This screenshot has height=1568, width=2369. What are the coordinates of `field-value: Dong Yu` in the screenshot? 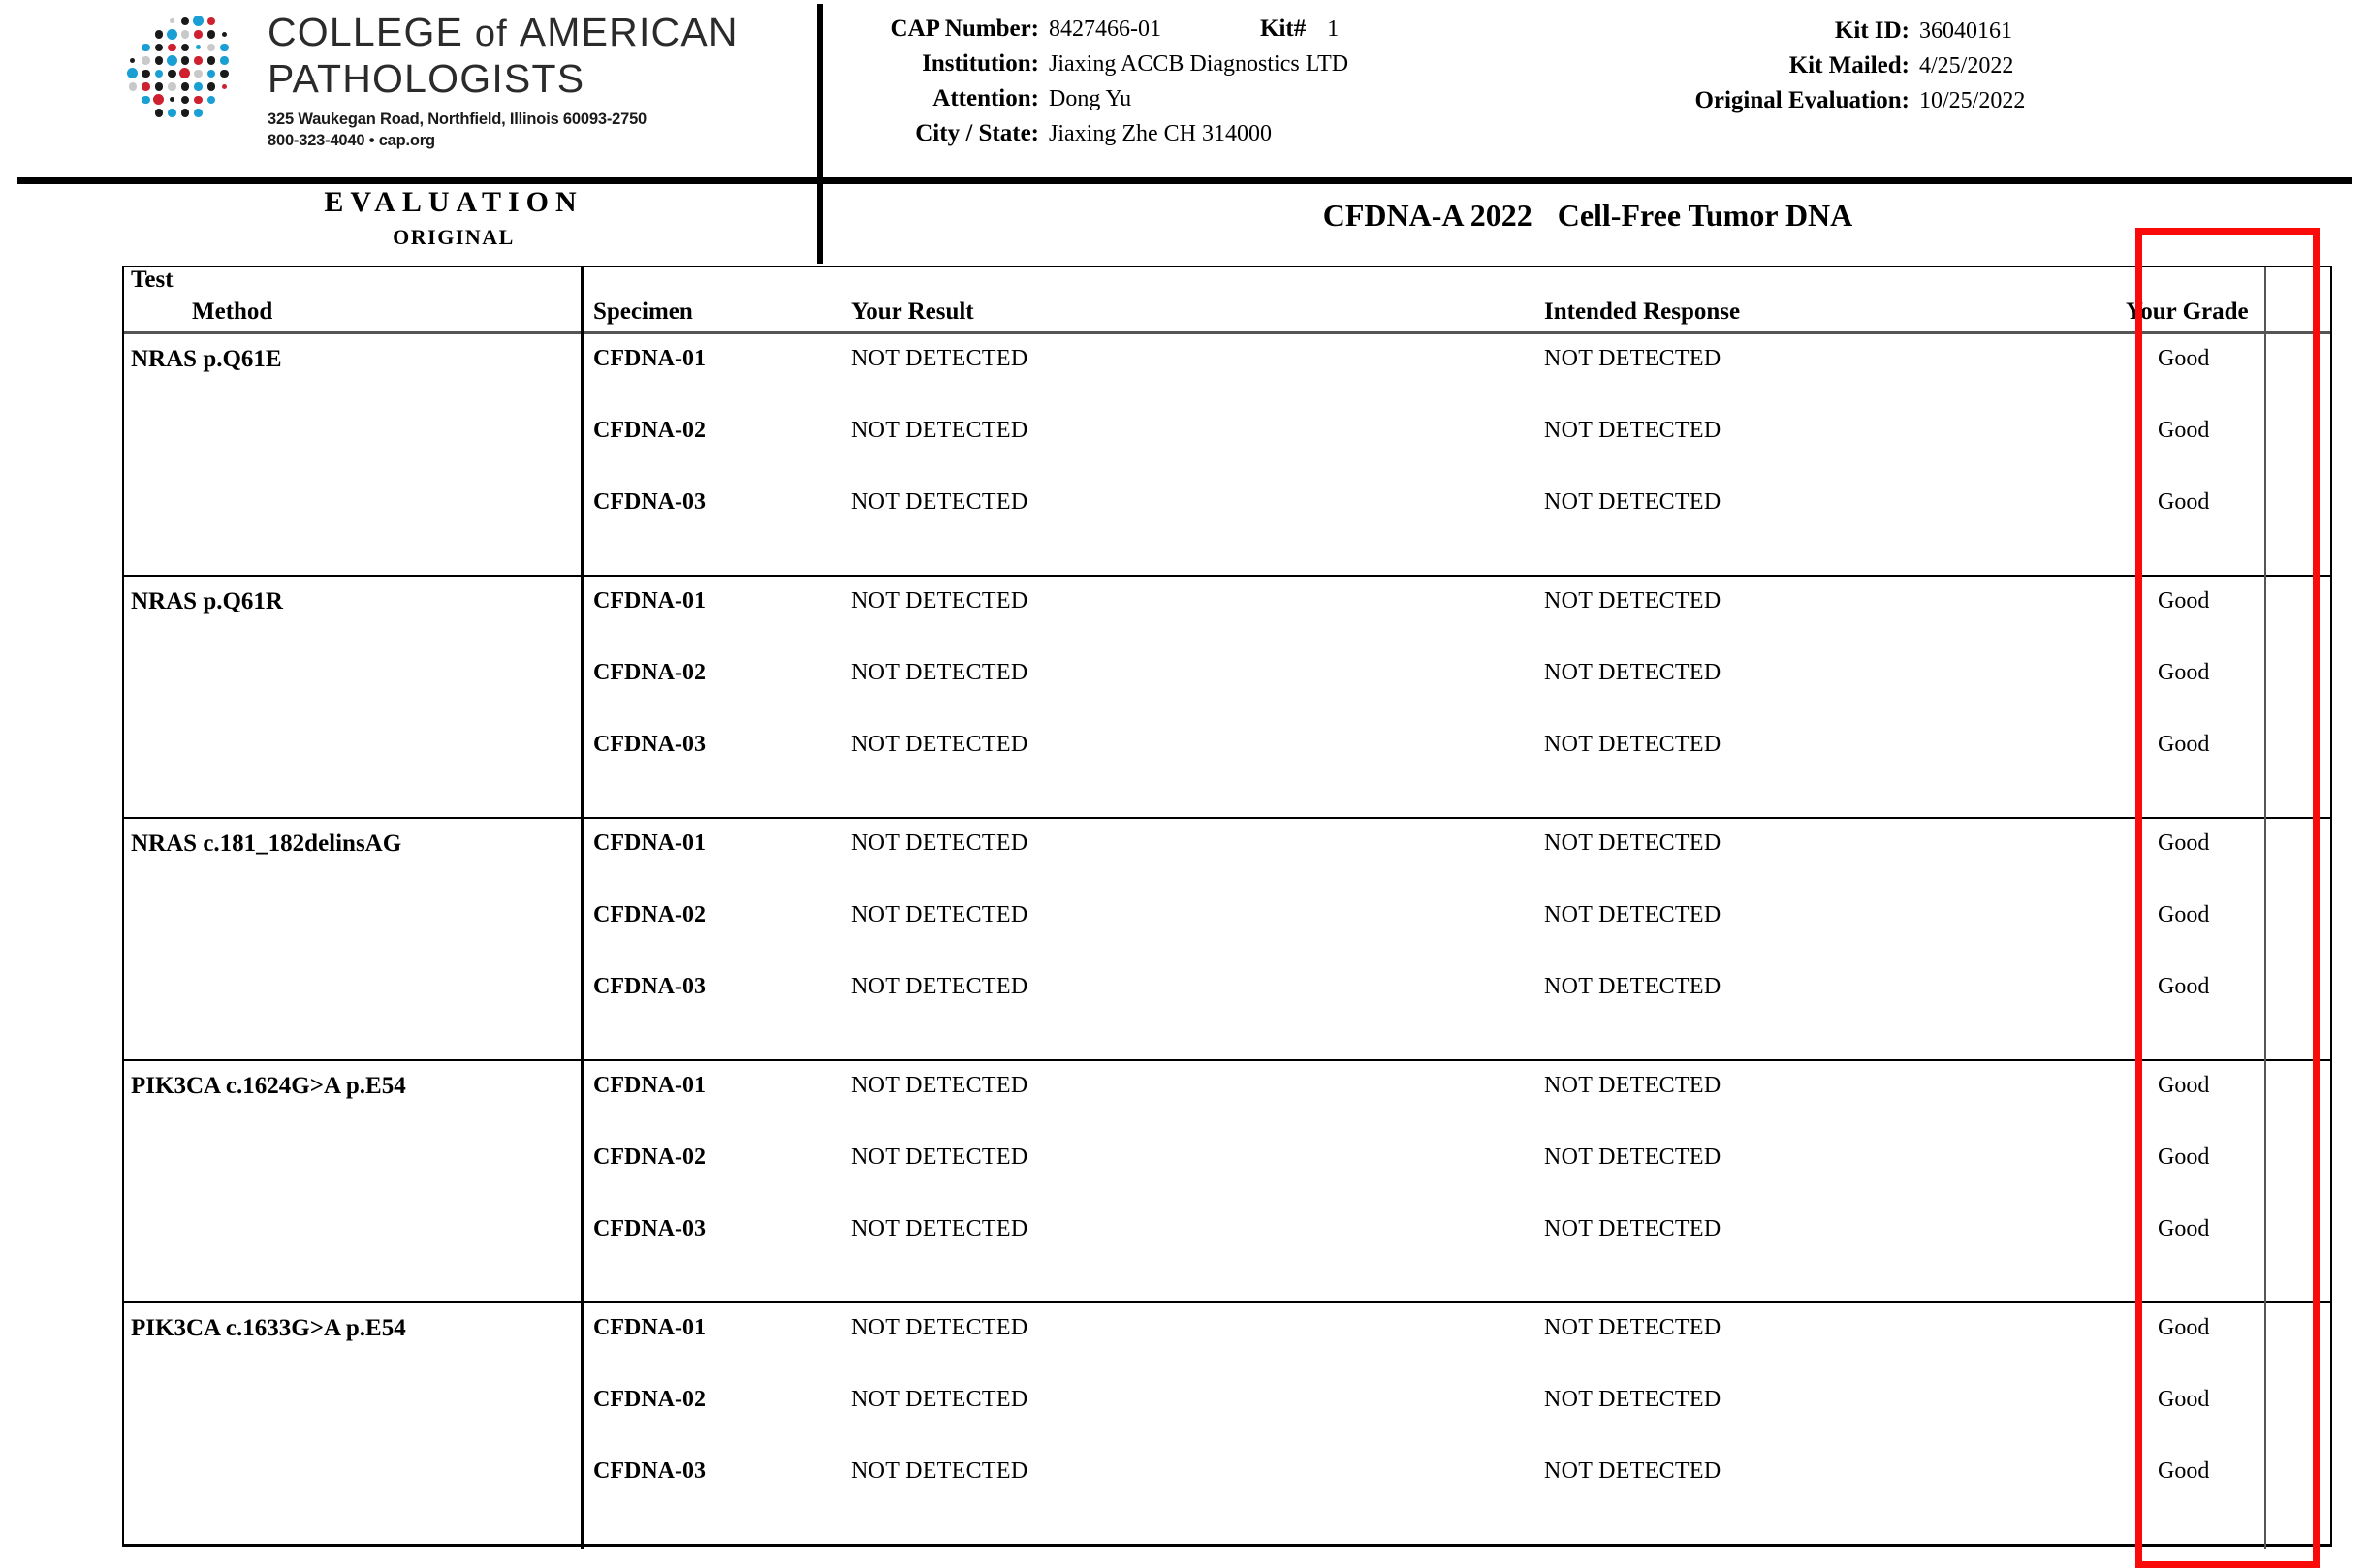 It's located at (1090, 98).